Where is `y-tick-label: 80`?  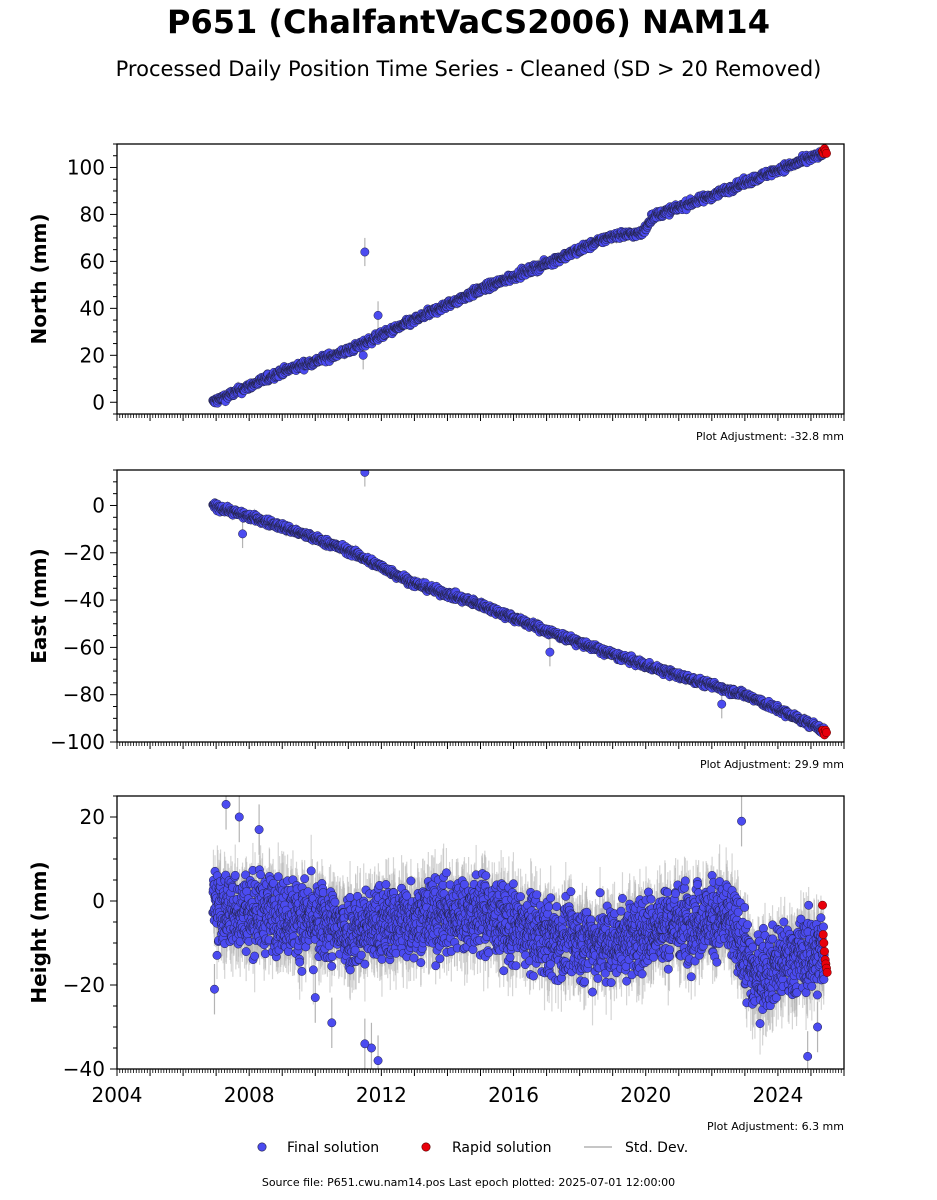
y-tick-label: 80 is located at coordinates (92, 214).